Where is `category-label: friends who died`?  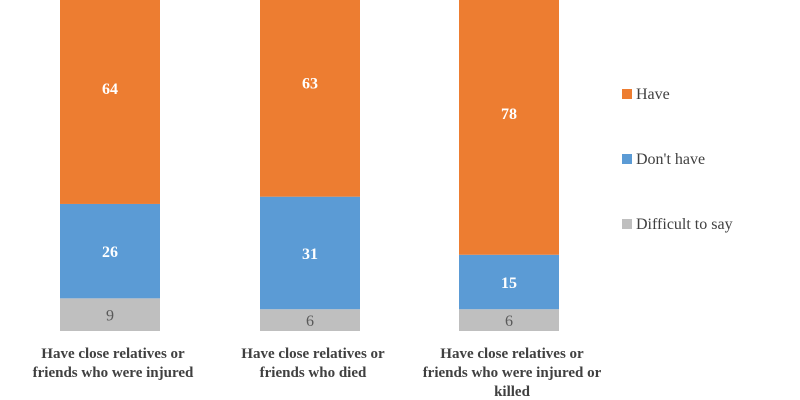 category-label: friends who died is located at coordinates (313, 373).